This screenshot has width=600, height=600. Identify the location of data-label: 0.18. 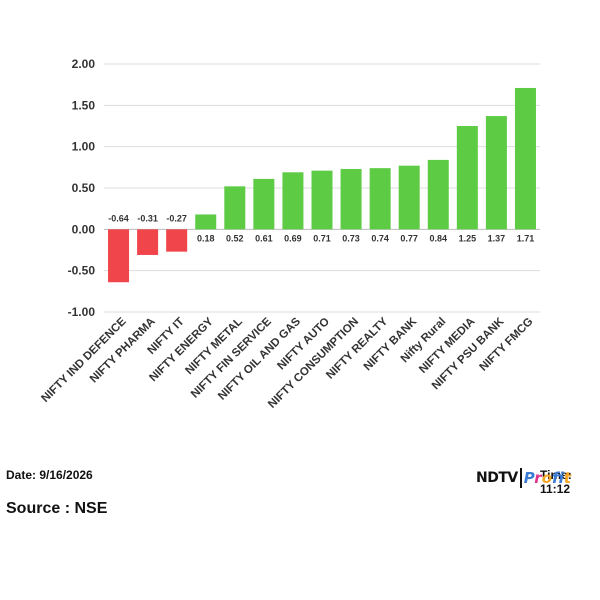
(206, 238).